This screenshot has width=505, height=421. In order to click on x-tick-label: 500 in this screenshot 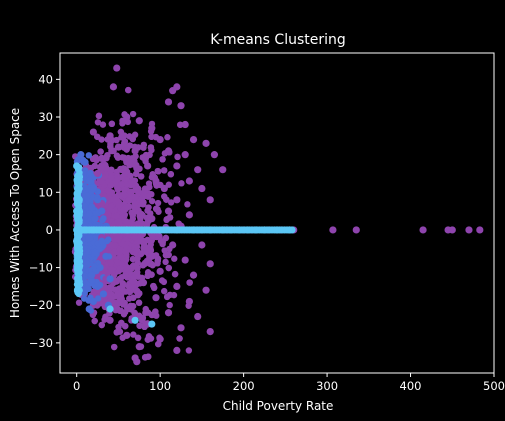, I will do `click(494, 386)`.